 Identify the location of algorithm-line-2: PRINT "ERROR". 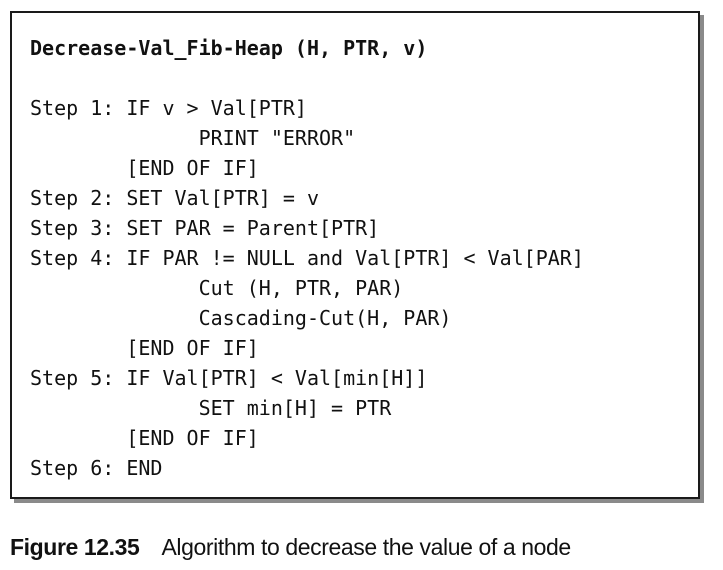
(193, 138).